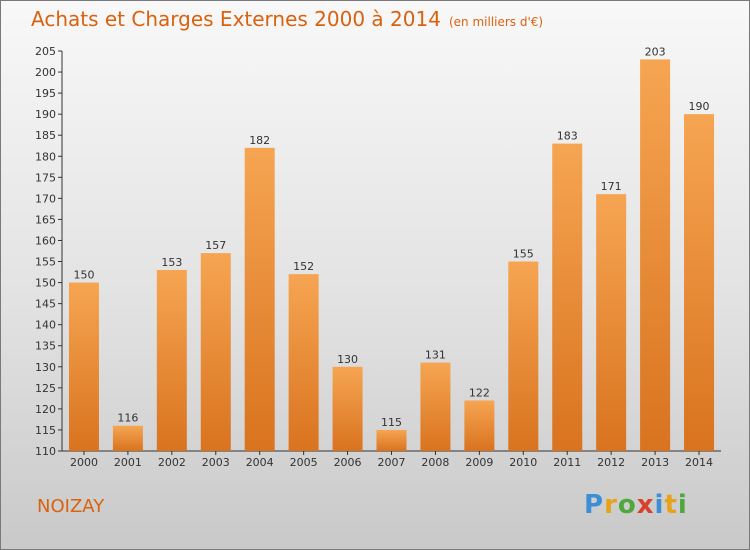 The height and width of the screenshot is (550, 750). Describe the element at coordinates (391, 440) in the screenshot. I see `bar-2007` at that location.